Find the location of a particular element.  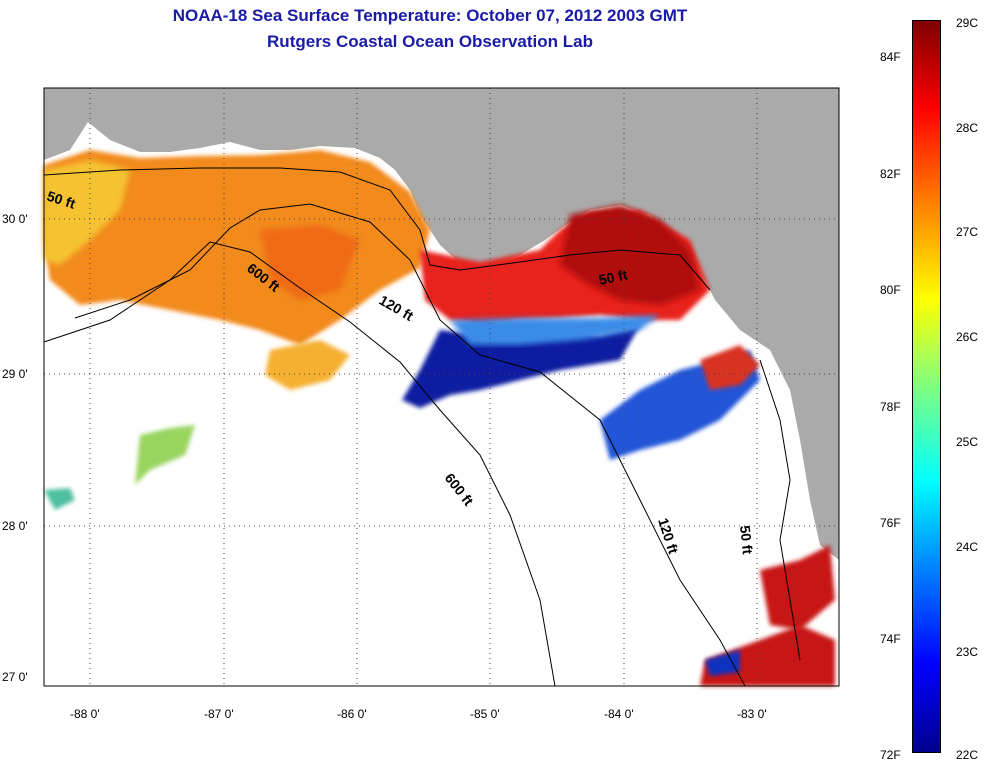

colorbar-f-80: 80F is located at coordinates (890, 290).